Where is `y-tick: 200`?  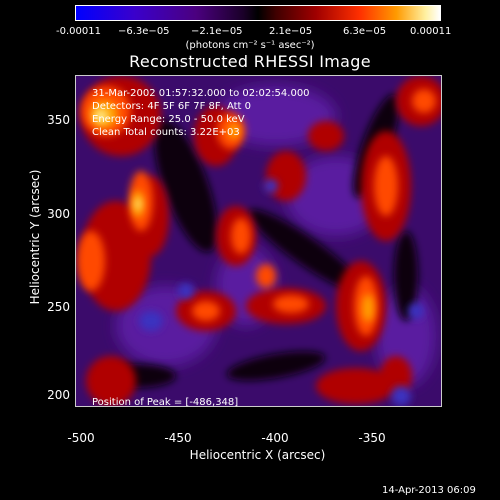
y-tick: 200 is located at coordinates (58, 395).